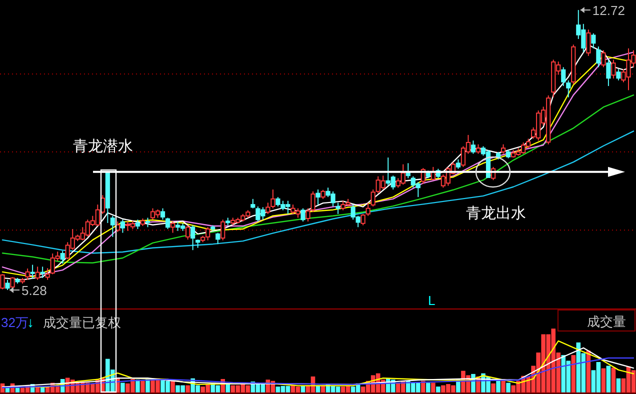 The height and width of the screenshot is (394, 636). Describe the element at coordinates (103, 146) in the screenshot. I see `annotation: 青龙潜水` at that location.